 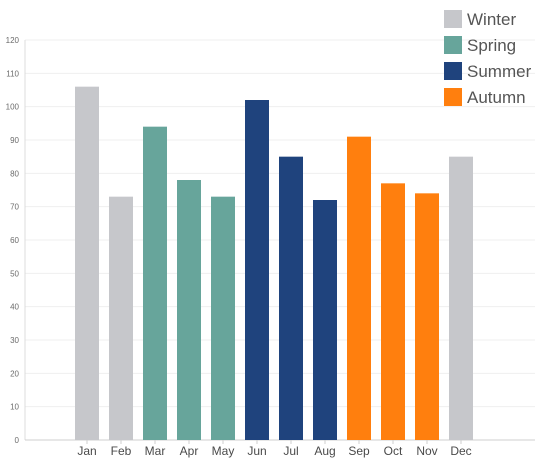 What do you see at coordinates (453, 71) in the screenshot?
I see `legend-swatch-summer` at bounding box center [453, 71].